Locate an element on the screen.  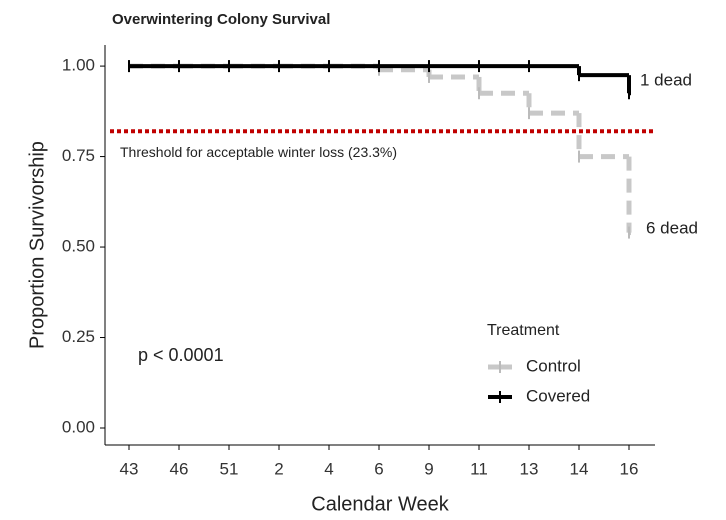
x-tick-label: 16 is located at coordinates (629, 468).